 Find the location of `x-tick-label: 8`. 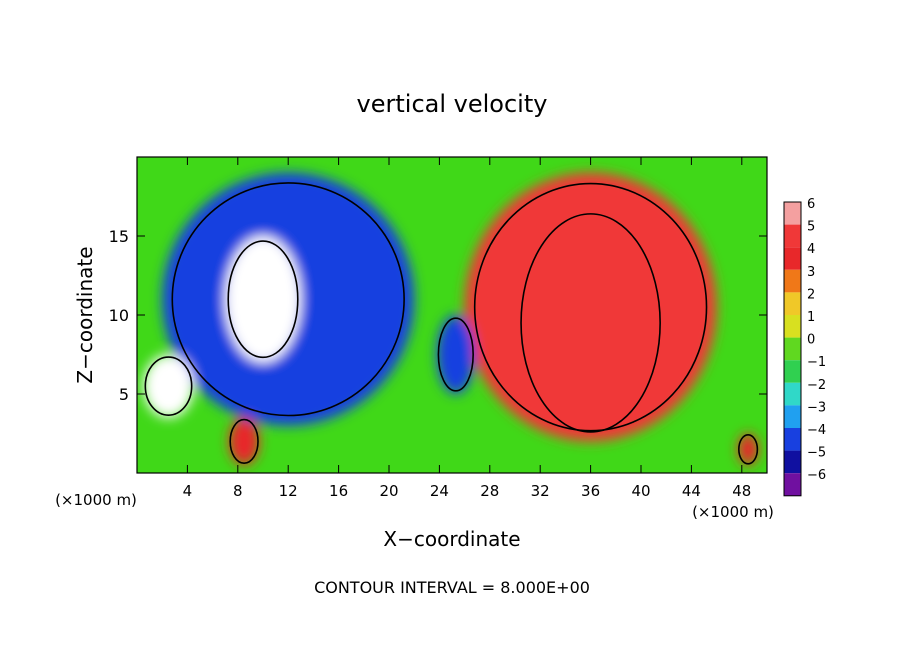

x-tick-label: 8 is located at coordinates (238, 491).